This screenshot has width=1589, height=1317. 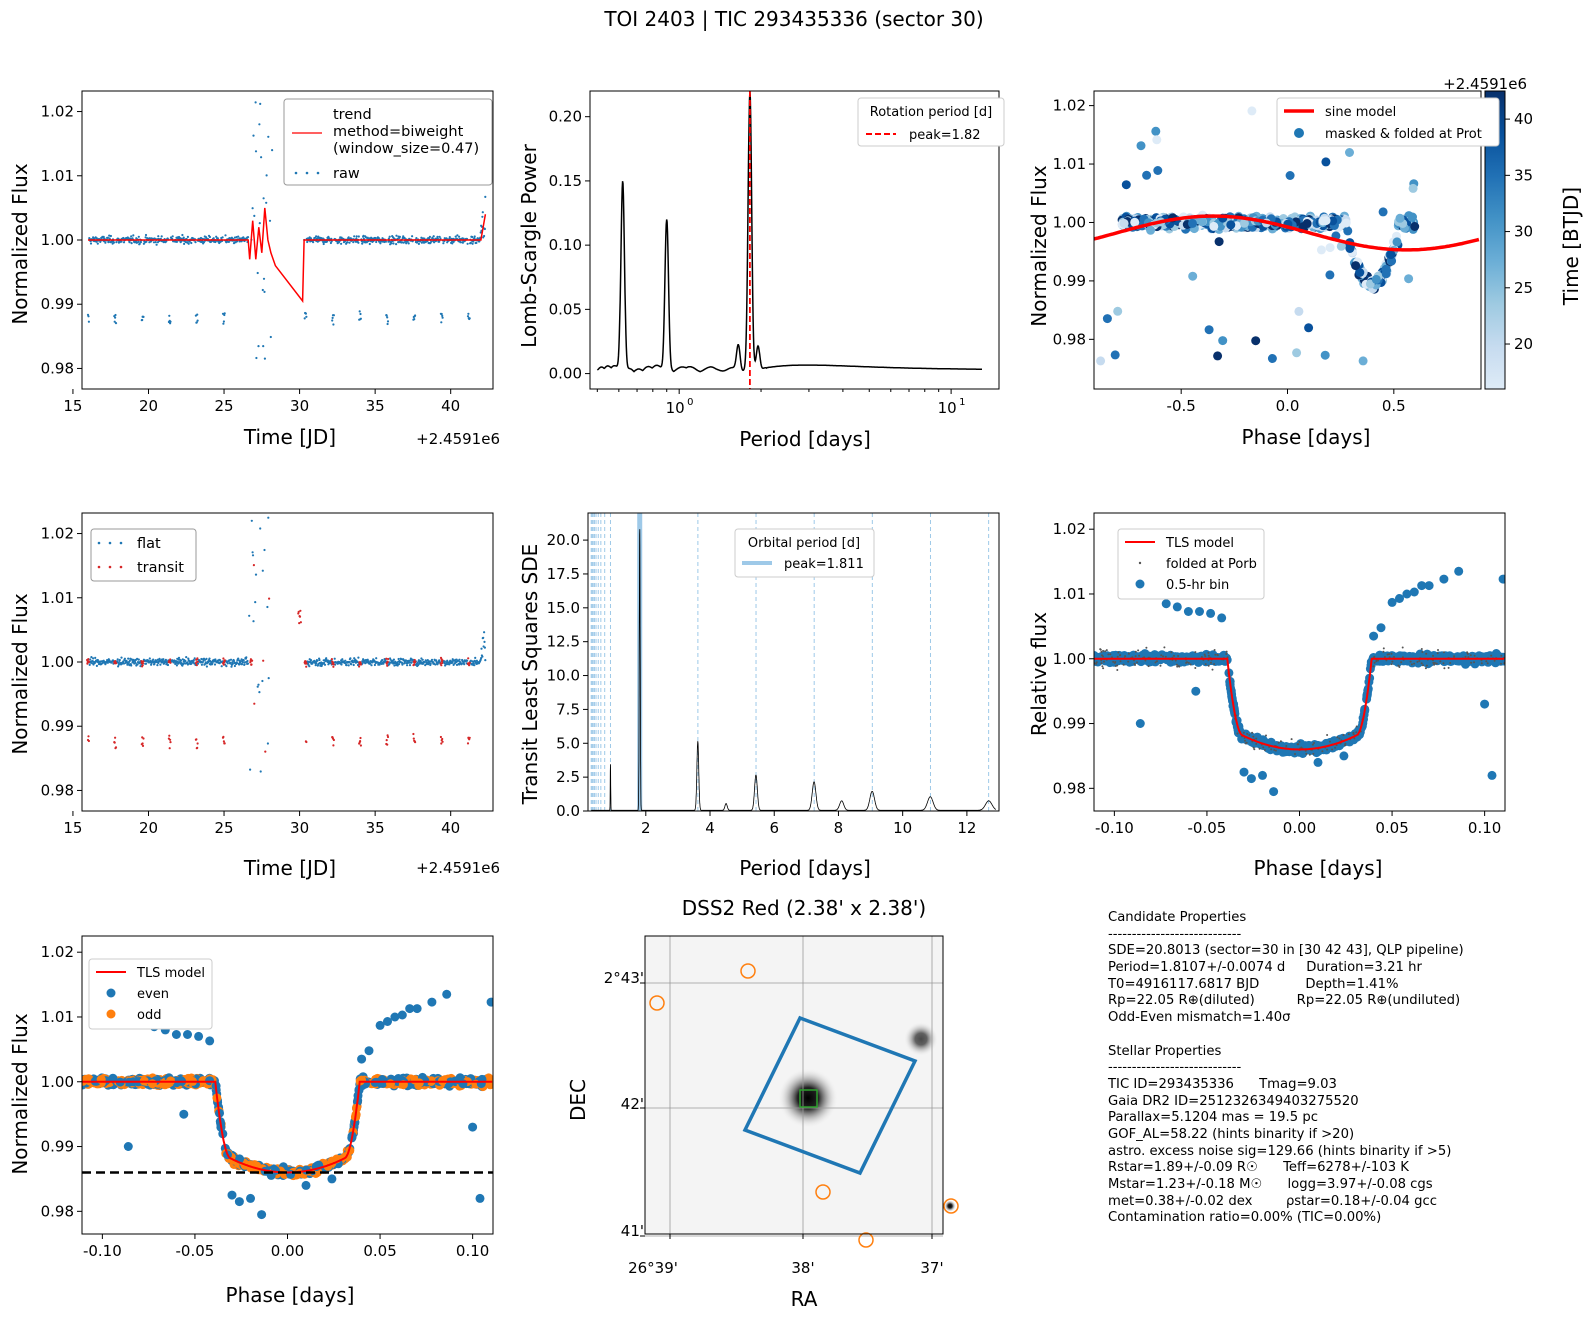 What do you see at coordinates (921, 1039) in the screenshot?
I see `neighbor-star` at bounding box center [921, 1039].